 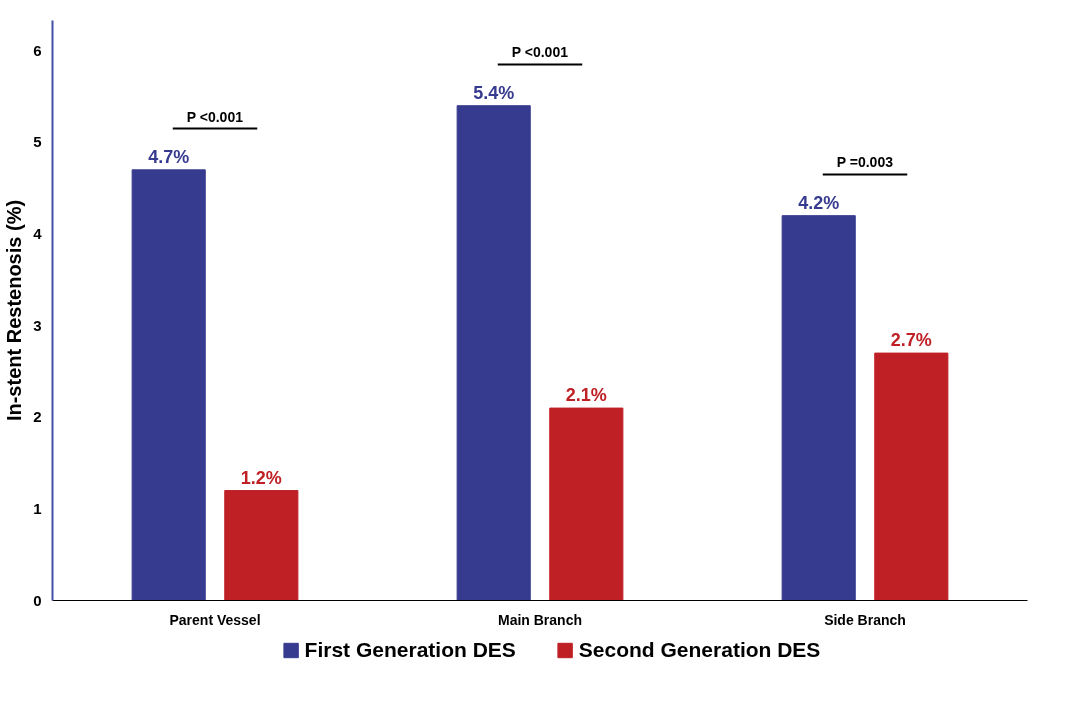 I want to click on x-tick-label: Main Branch, so click(x=540, y=619).